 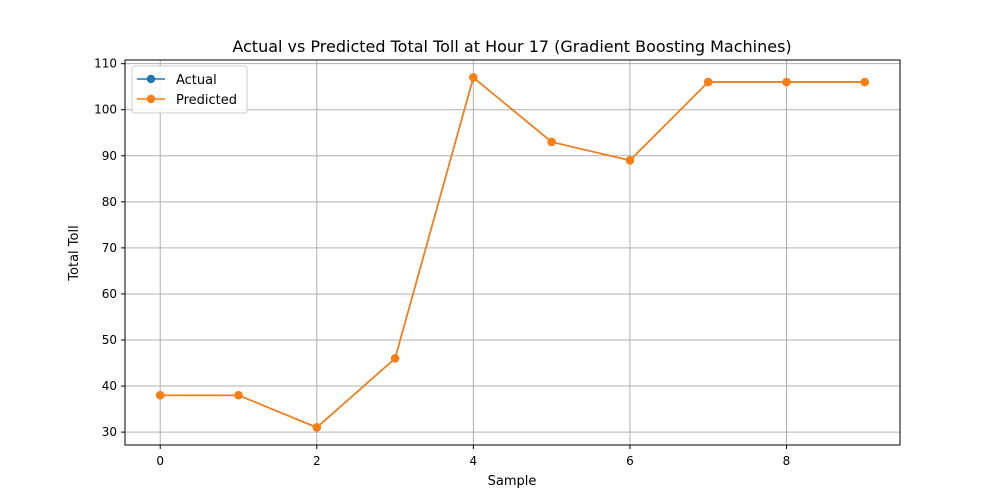 I want to click on y-tick-label: 30, so click(x=109, y=432).